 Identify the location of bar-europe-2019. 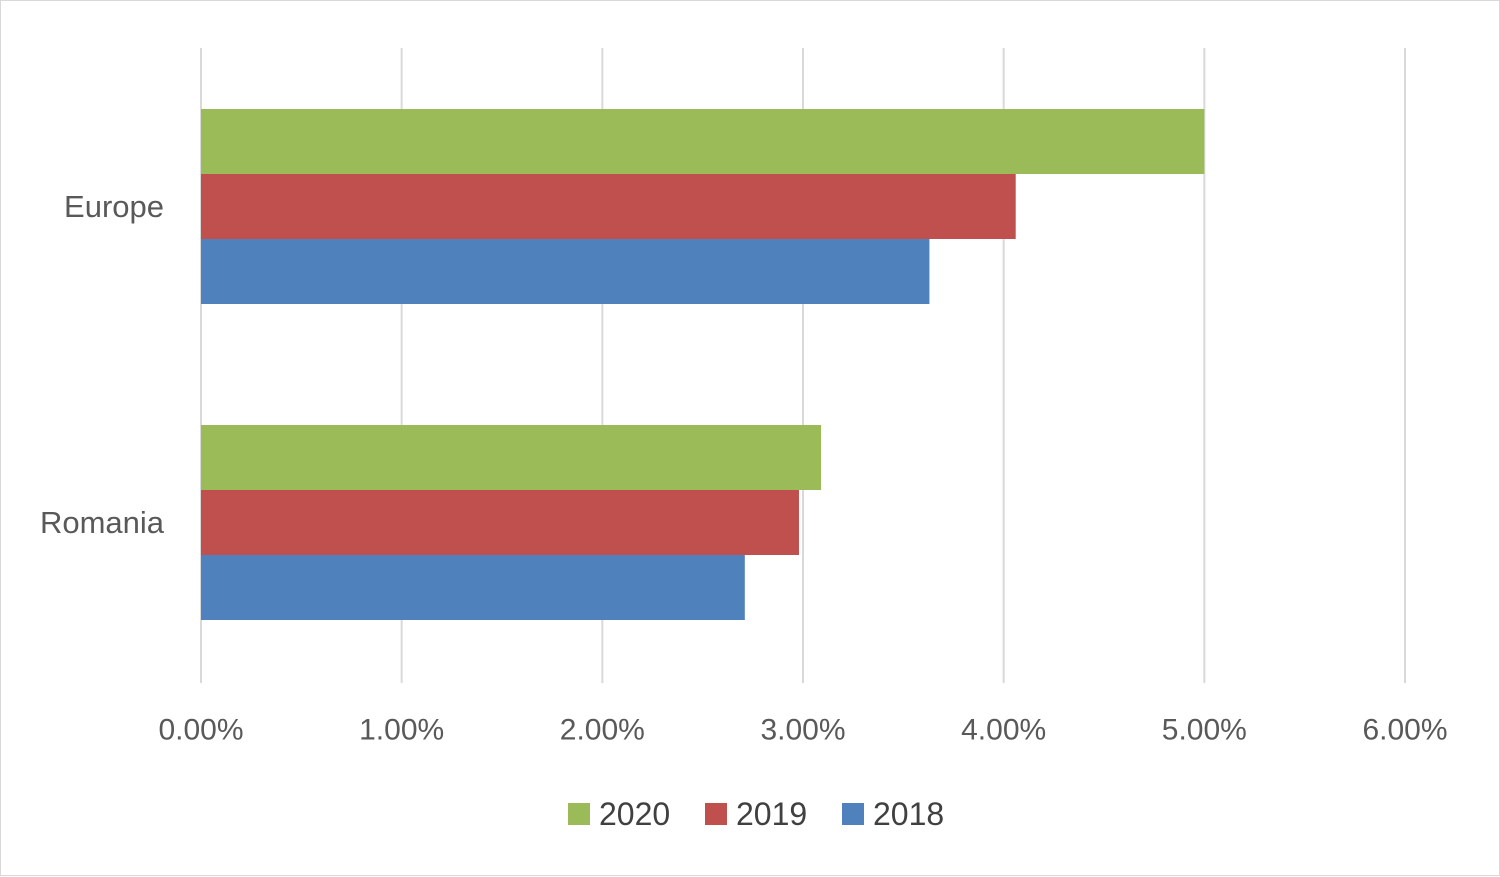
(608, 206).